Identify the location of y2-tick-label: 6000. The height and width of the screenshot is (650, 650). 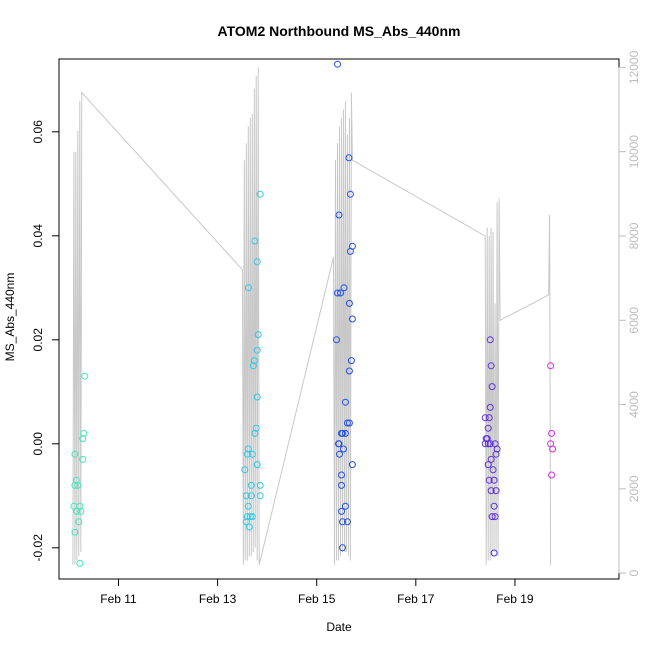
(634, 320).